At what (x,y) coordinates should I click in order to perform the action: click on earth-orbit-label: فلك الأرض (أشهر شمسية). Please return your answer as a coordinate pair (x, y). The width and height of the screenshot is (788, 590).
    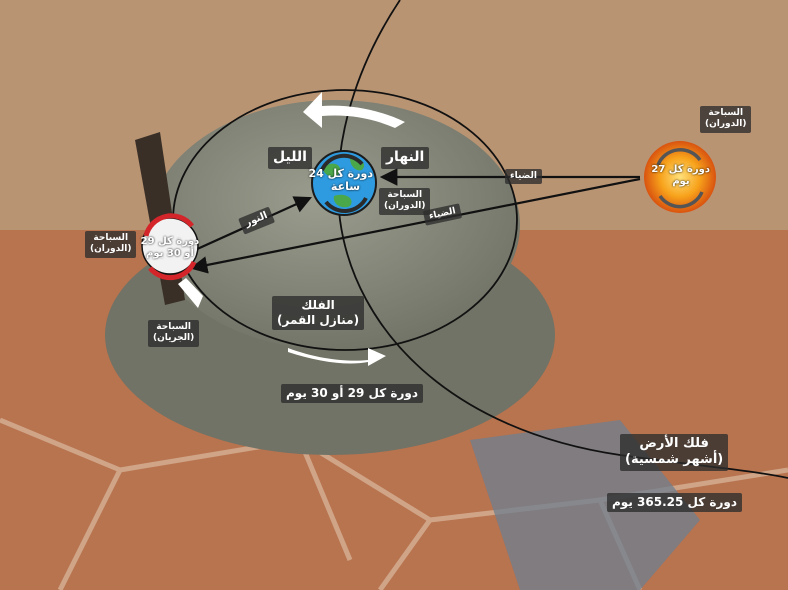
    Looking at the image, I should click on (674, 452).